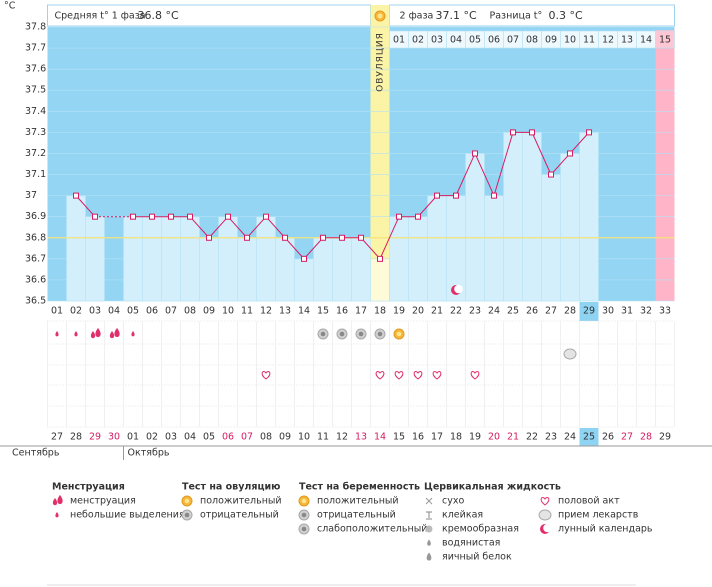 The height and width of the screenshot is (587, 712). What do you see at coordinates (171, 311) in the screenshot?
I see `cycle-day: 07` at bounding box center [171, 311].